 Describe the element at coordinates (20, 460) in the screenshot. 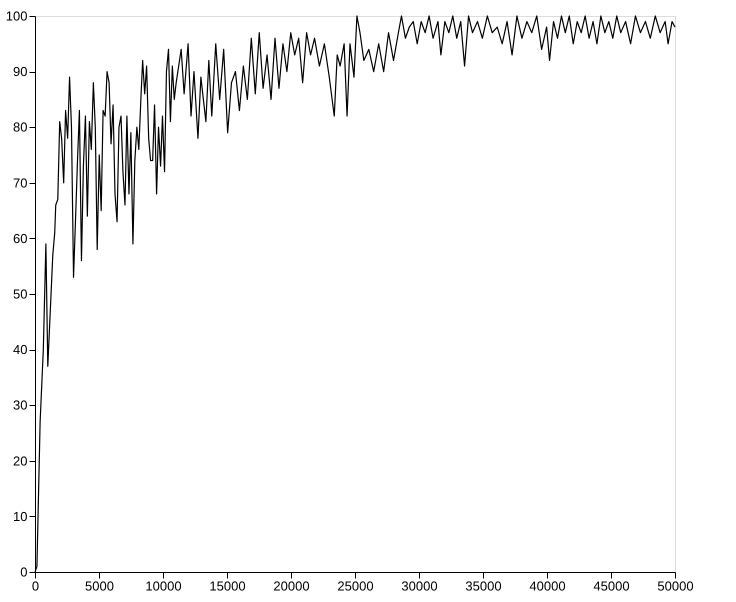

I see `y-tick-label: 20` at that location.